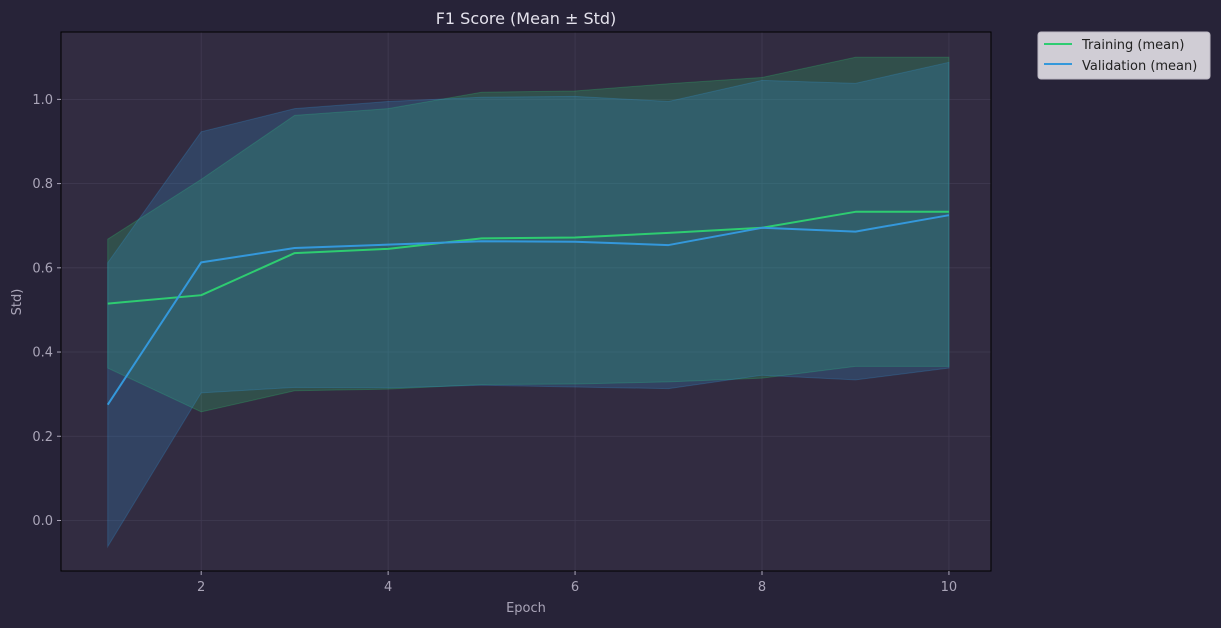  What do you see at coordinates (526, 608) in the screenshot?
I see `x-axis-label: Epoch` at bounding box center [526, 608].